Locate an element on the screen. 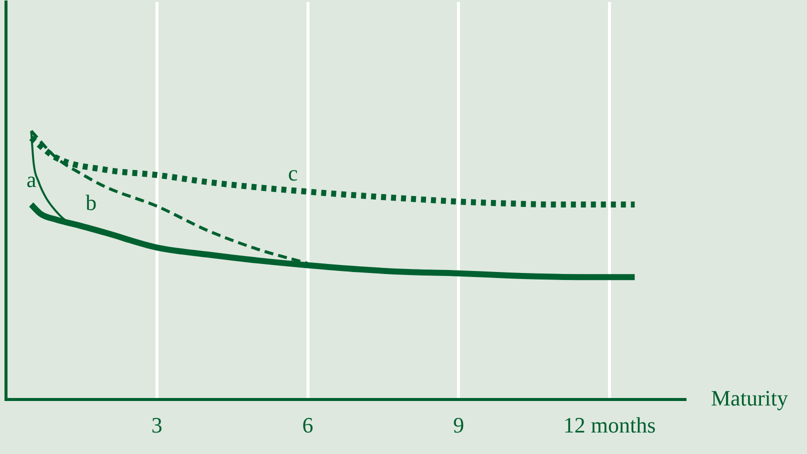 The height and width of the screenshot is (454, 807). x-axis-title: Maturity is located at coordinates (749, 397).